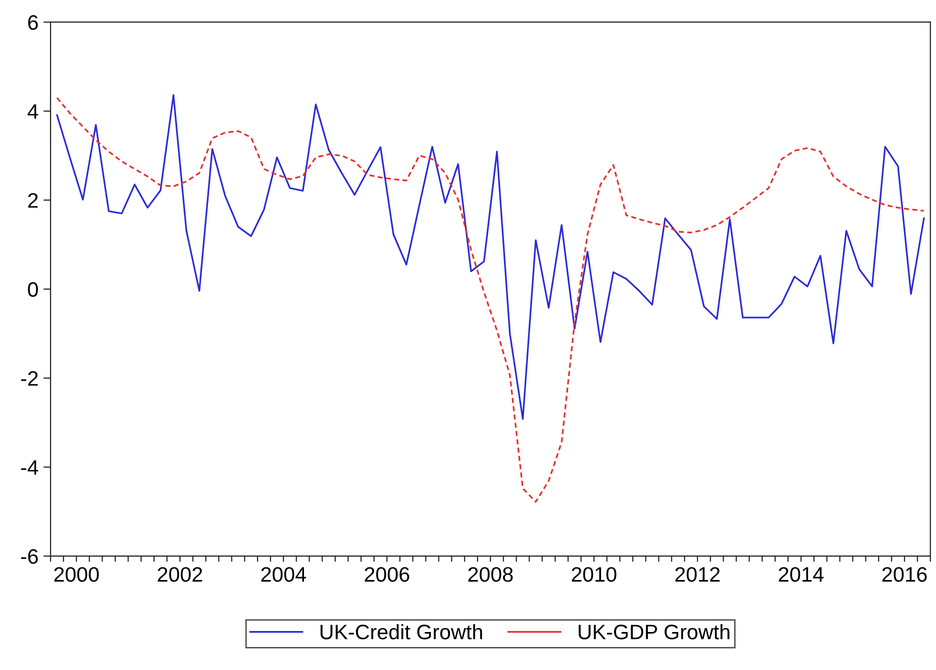 This screenshot has height=670, width=936. What do you see at coordinates (33, 200) in the screenshot?
I see `y-tick-label: 2` at bounding box center [33, 200].